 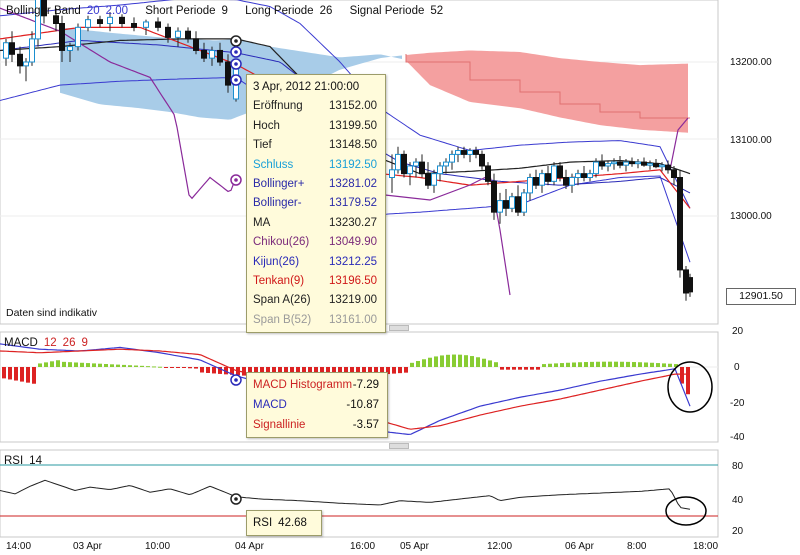 What do you see at coordinates (362, 405) in the screenshot?
I see `macd-line-value: -10.87` at bounding box center [362, 405].